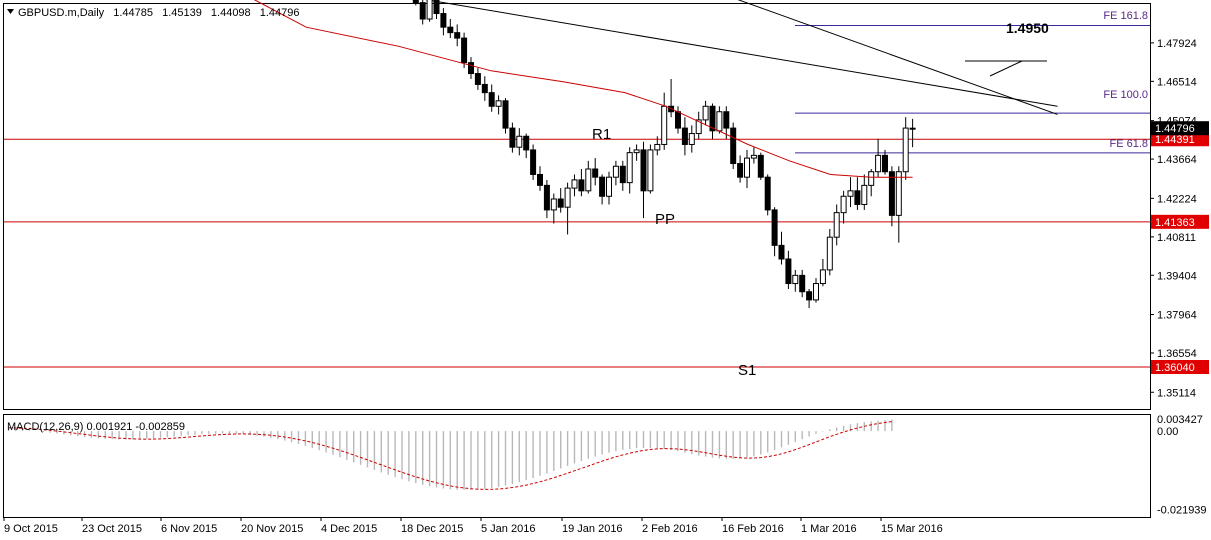  Describe the element at coordinates (31, 529) in the screenshot. I see `date-tick-label: 9 Oct 2015` at that location.